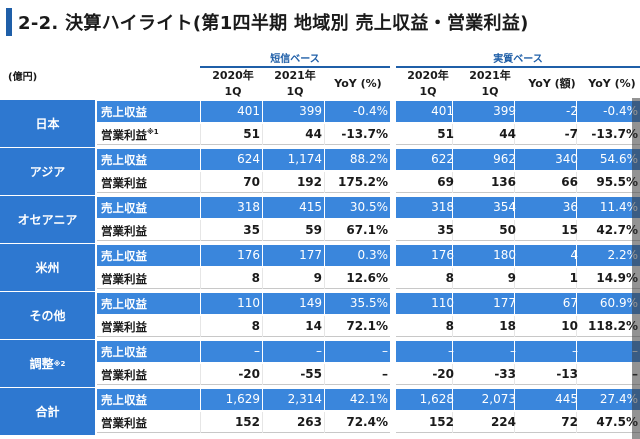 Image resolution: width=640 pixels, height=439 pixels. What do you see at coordinates (617, 230) in the screenshot?
I see `value-cell-jyoy_pct: 42.7%` at bounding box center [617, 230].